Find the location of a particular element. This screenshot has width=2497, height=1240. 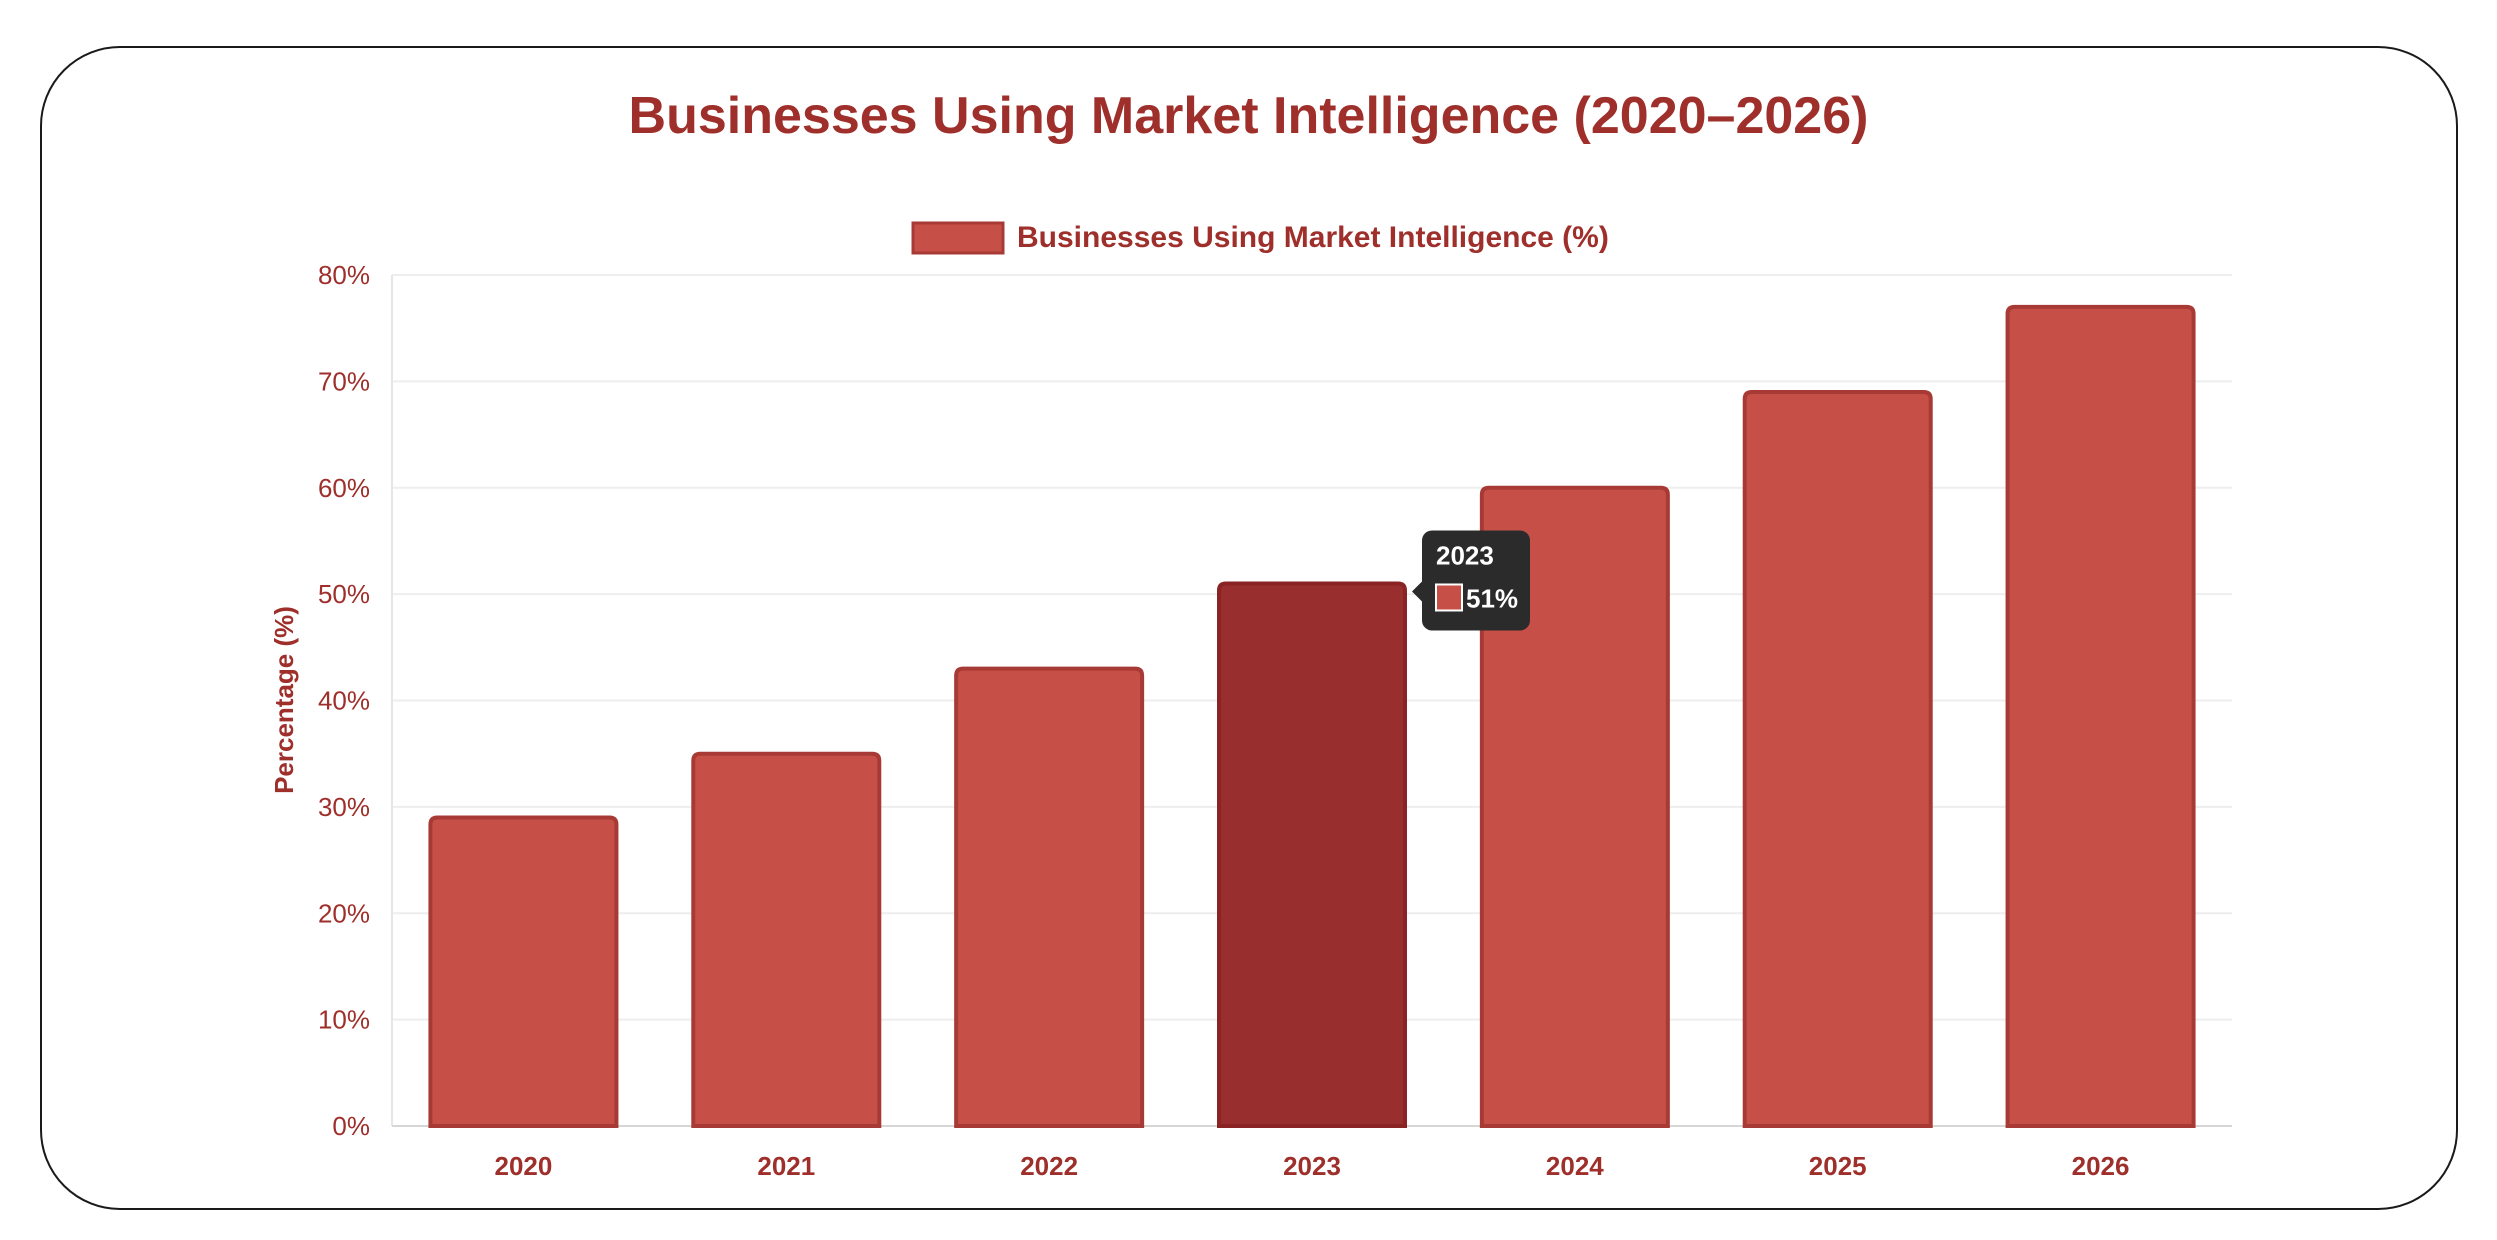

x-tick-labels: 2020 2021 2022 2023 2024 2025 2026 is located at coordinates (1312, 1166).